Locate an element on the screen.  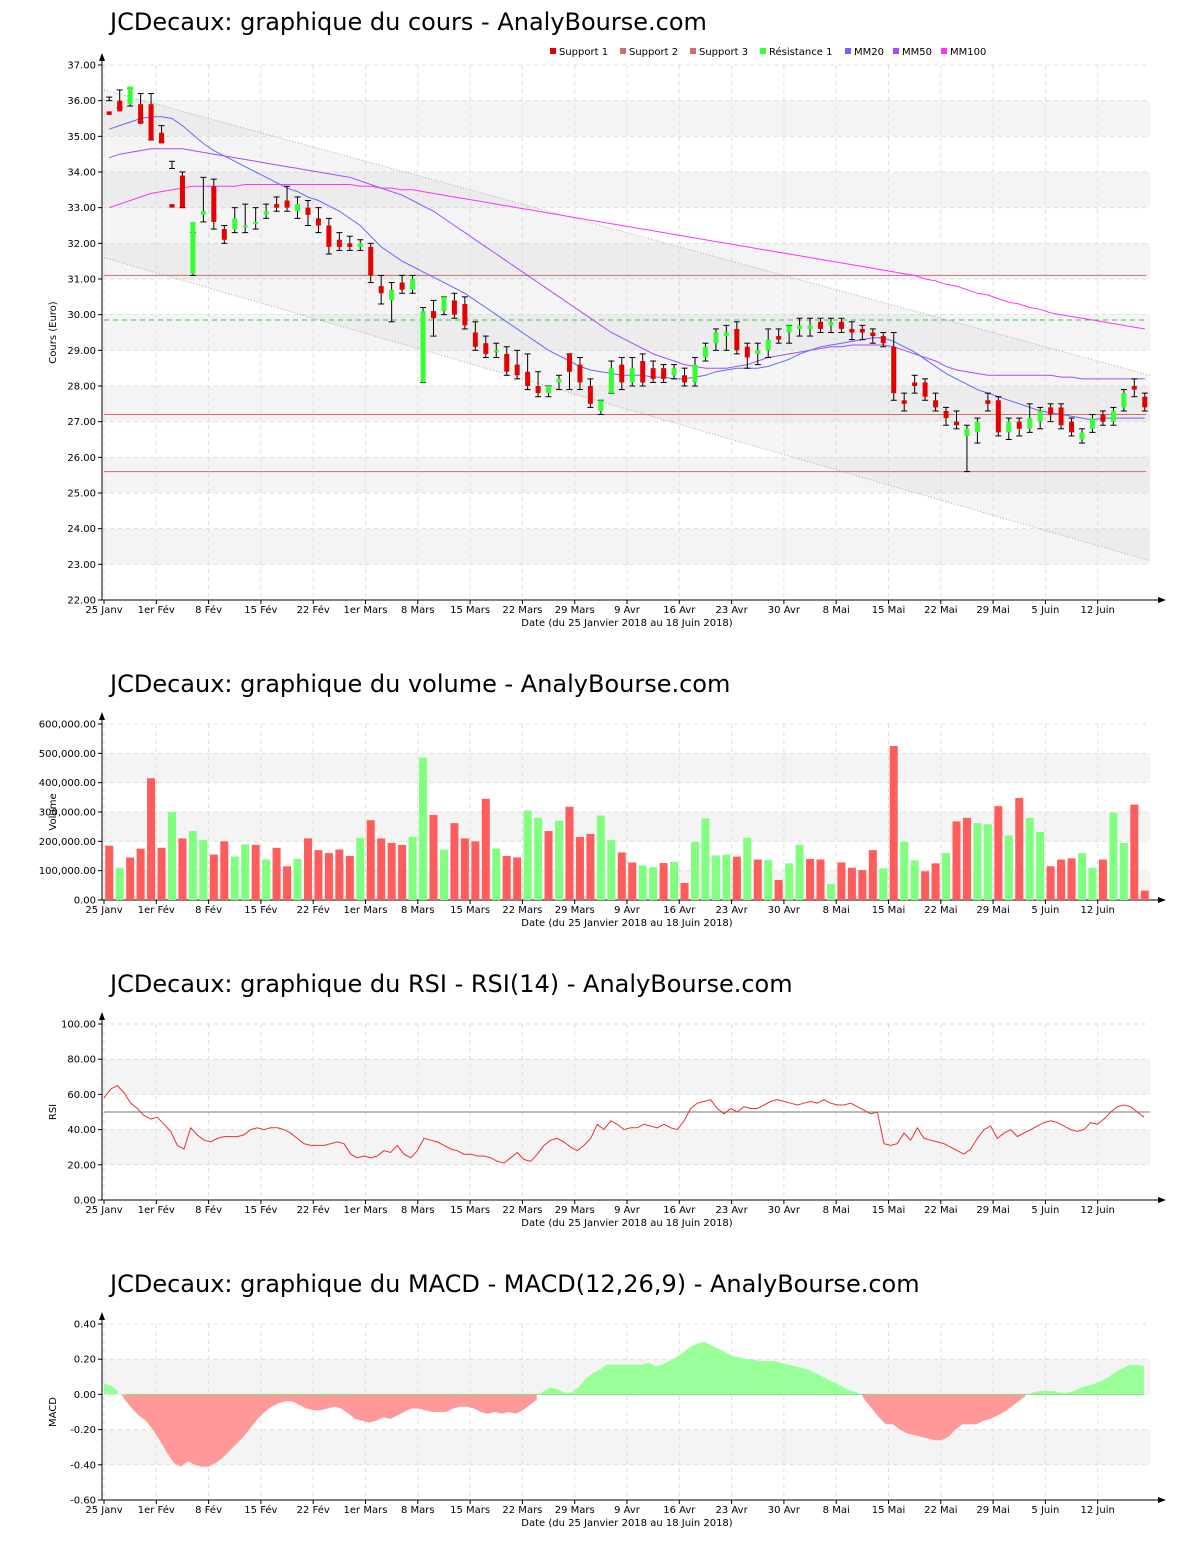
price-xtick-label: 22 Mai is located at coordinates (940, 610).